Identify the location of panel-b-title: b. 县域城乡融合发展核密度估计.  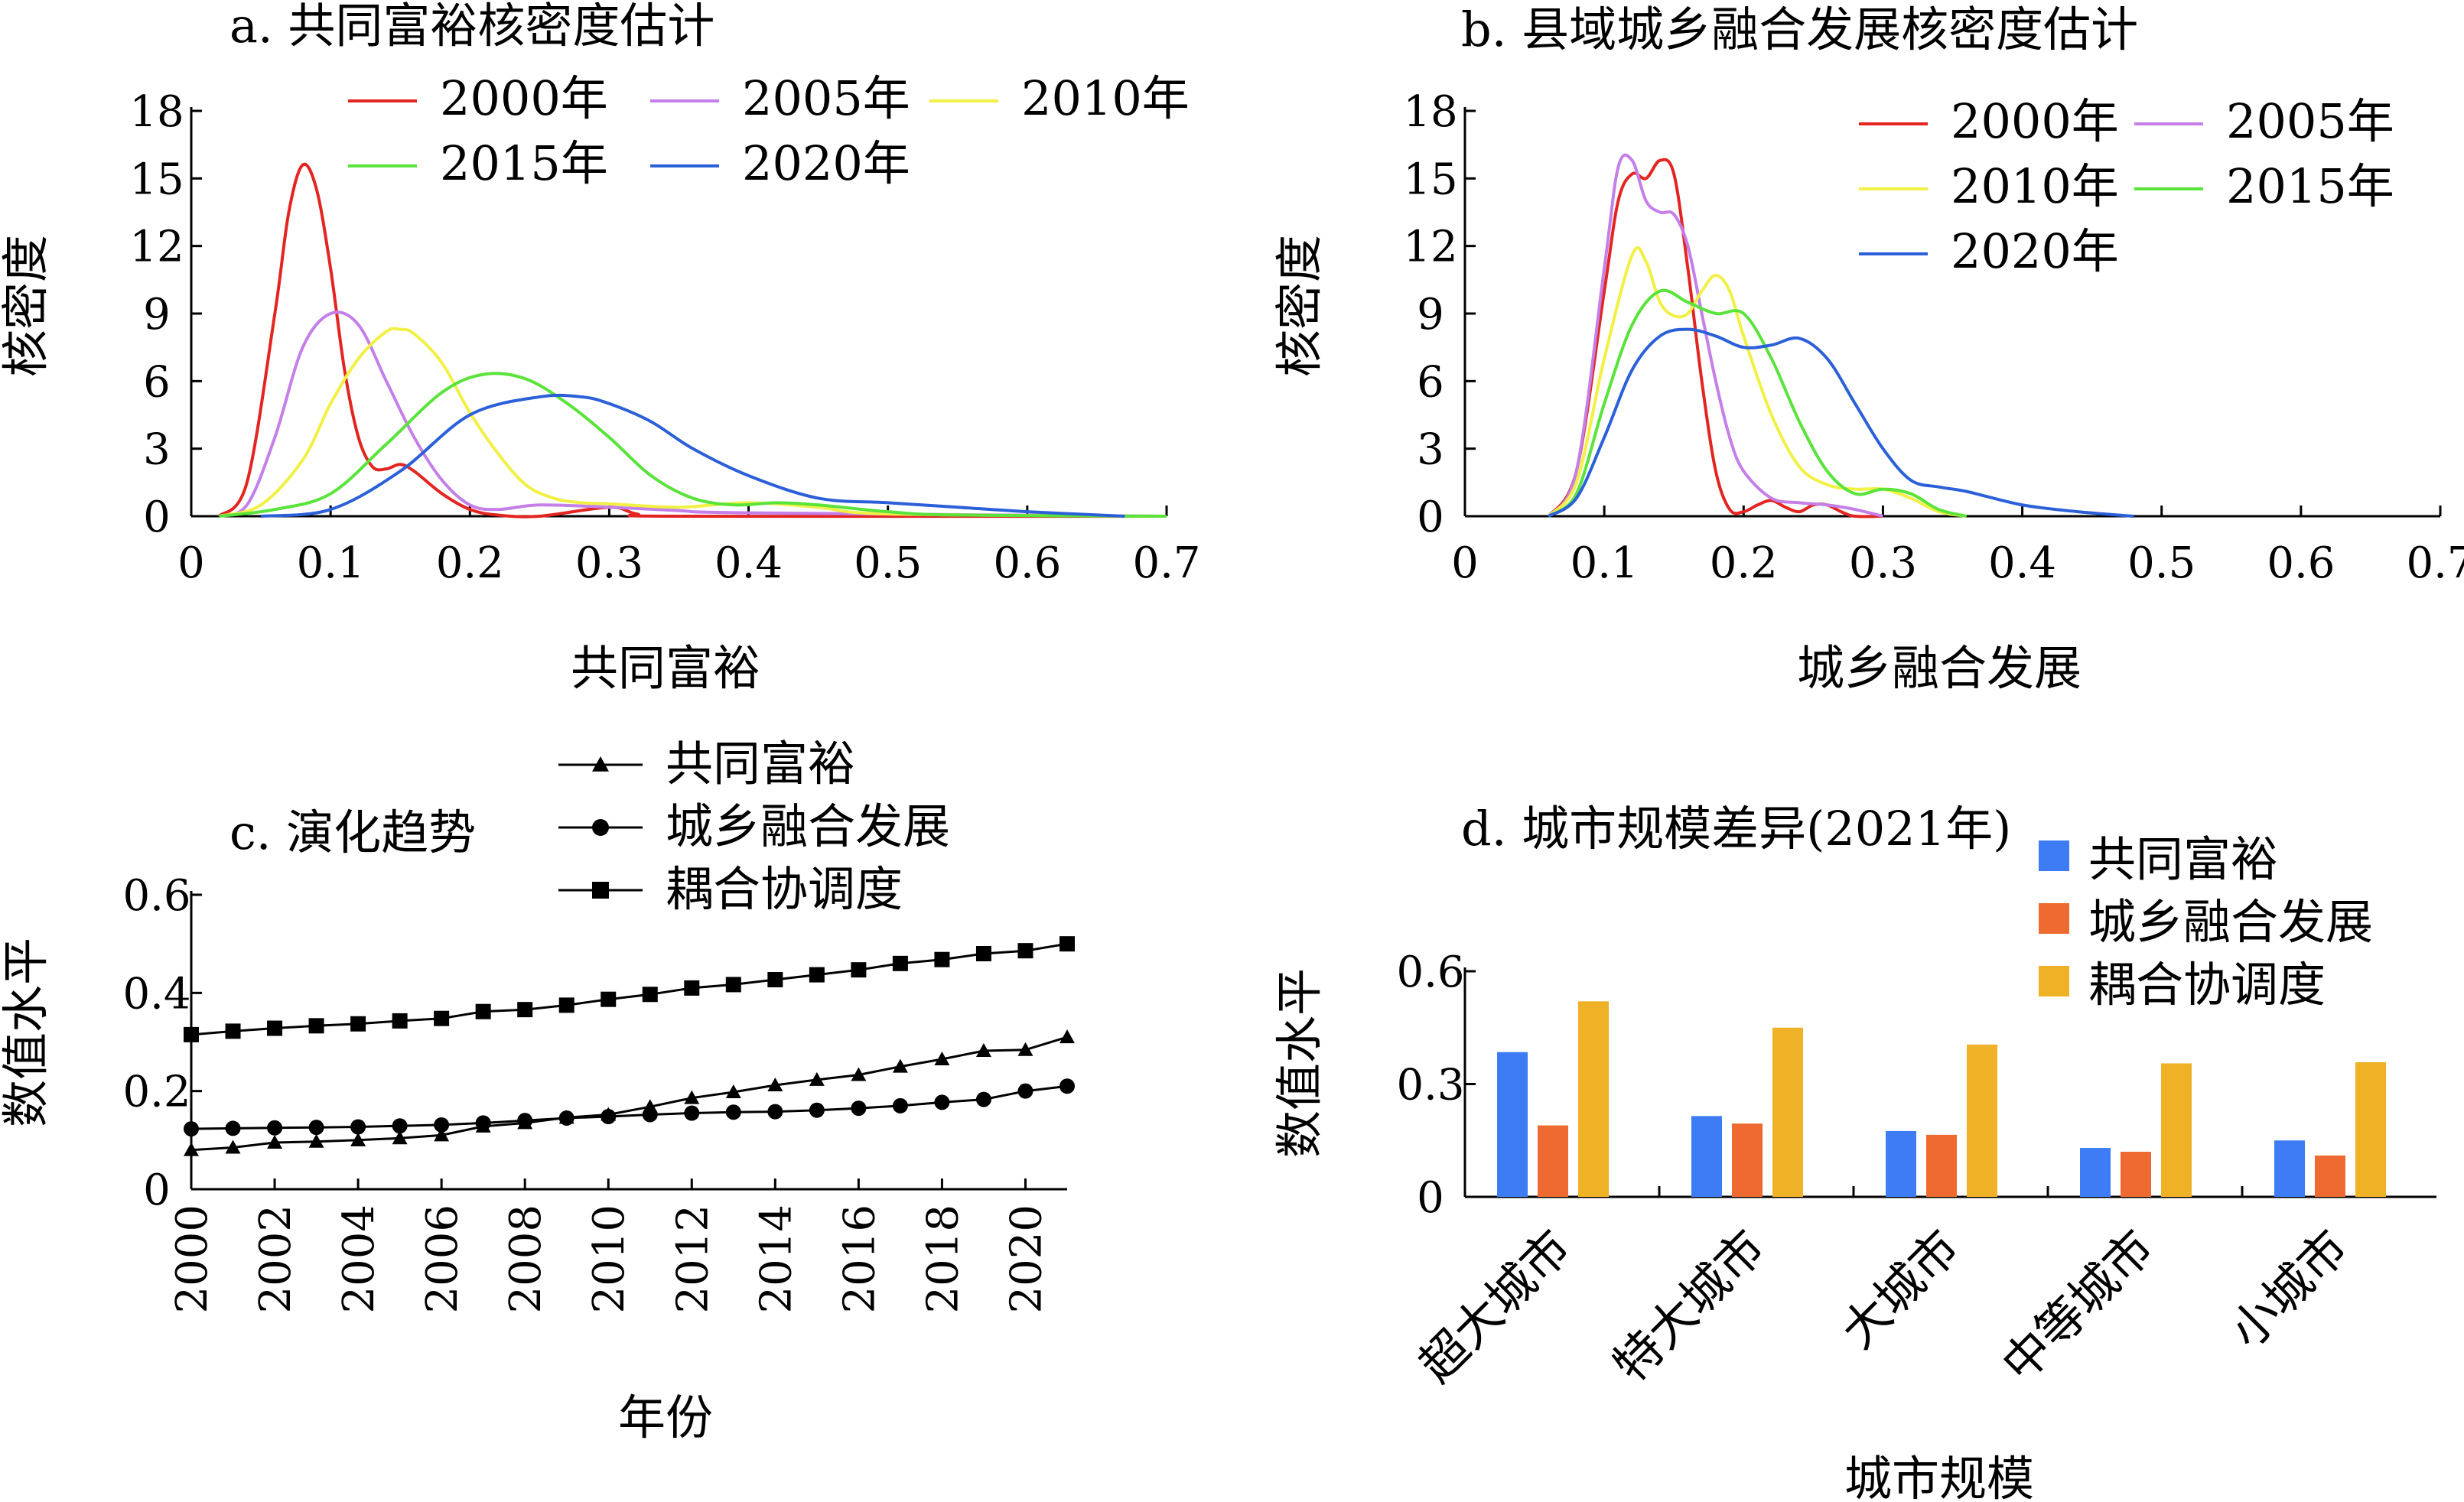
(1799, 29).